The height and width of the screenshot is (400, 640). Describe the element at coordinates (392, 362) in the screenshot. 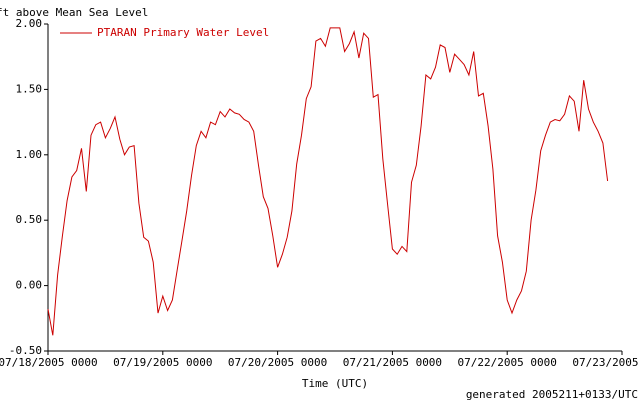

I see `x-tick-label: 07/21/2005 0000` at that location.